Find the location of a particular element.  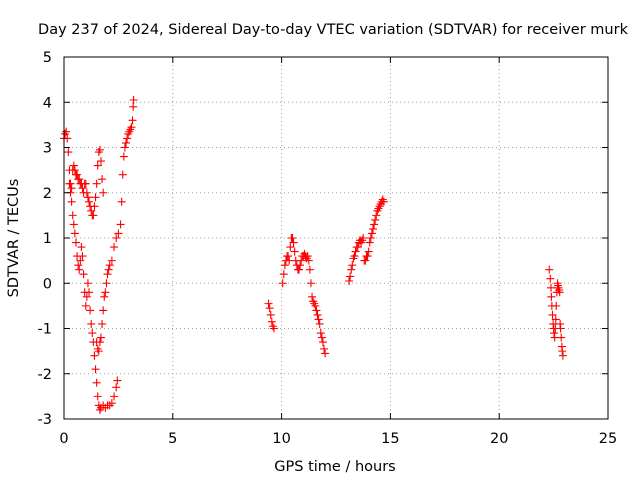

x-tick-label: 0 is located at coordinates (63, 439).